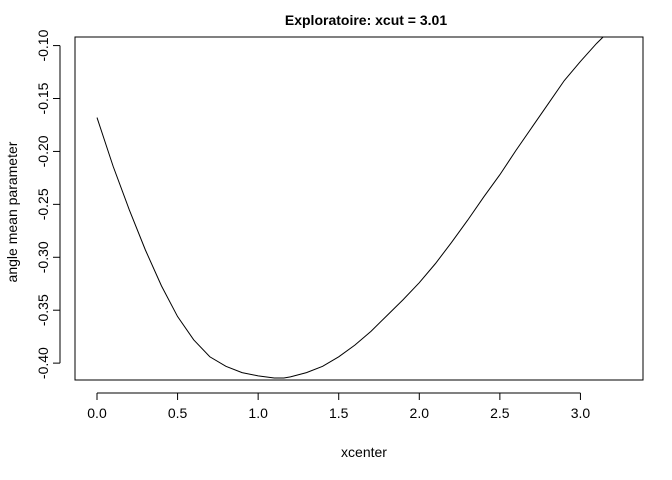 Image resolution: width=672 pixels, height=480 pixels. I want to click on x-axis-label: xcenter, so click(364, 452).